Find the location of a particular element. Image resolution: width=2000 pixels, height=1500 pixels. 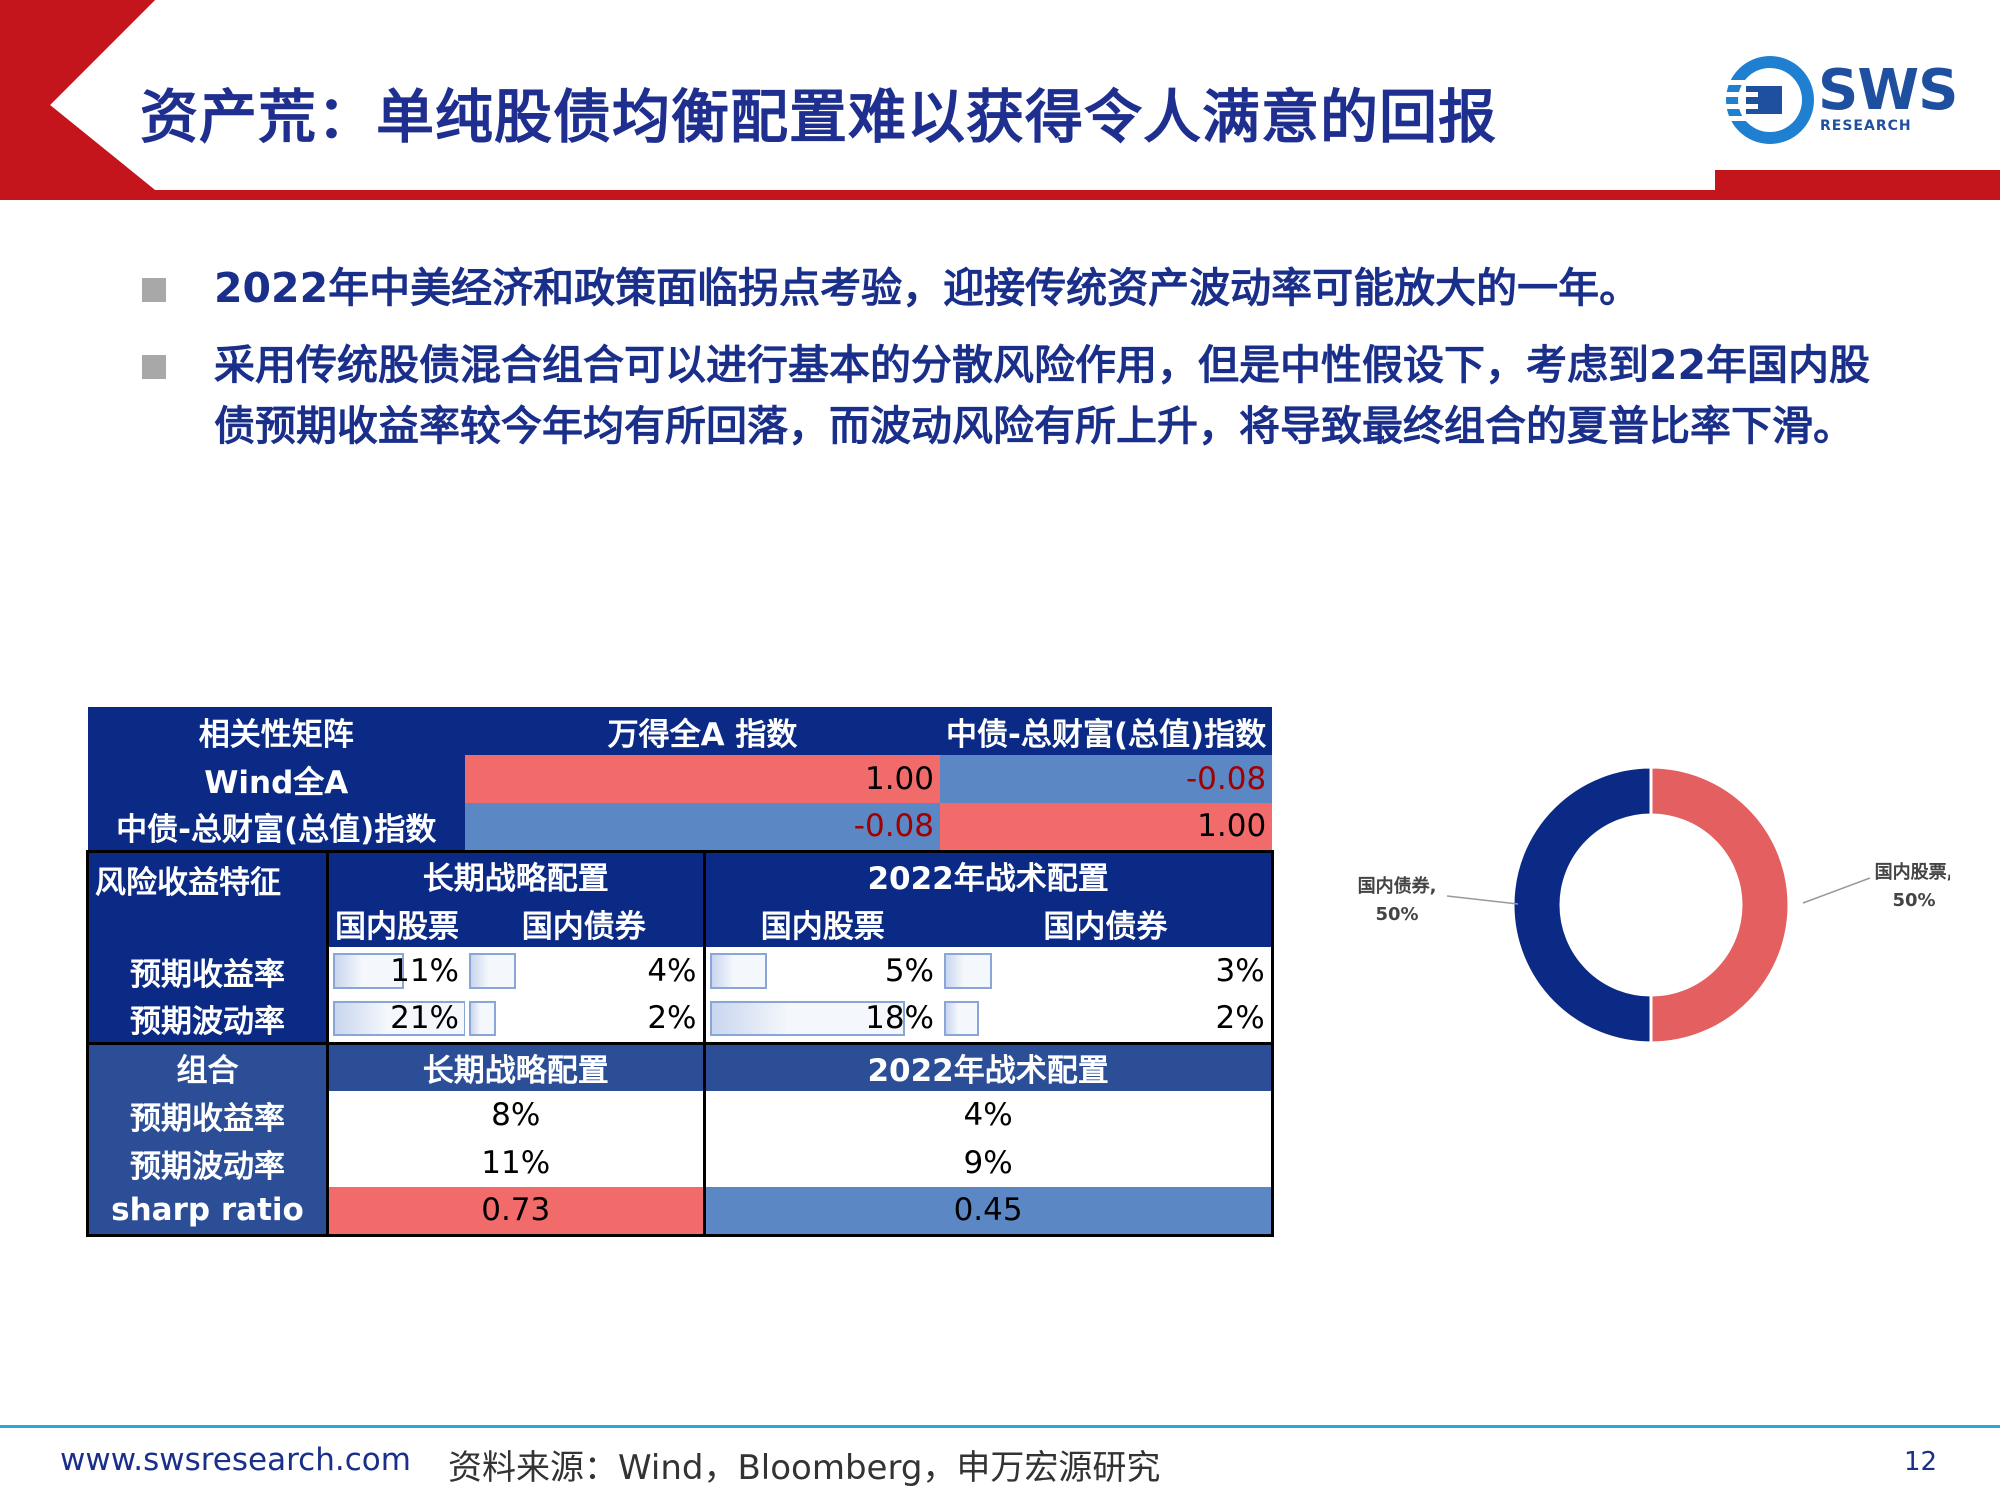

portfolio-cell: 0.73 is located at coordinates (515, 1212).